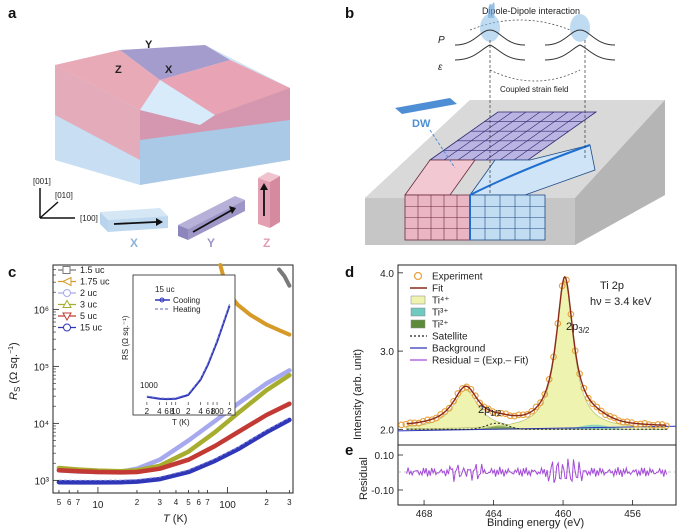  I want to click on panel-label-b: b, so click(349, 13).